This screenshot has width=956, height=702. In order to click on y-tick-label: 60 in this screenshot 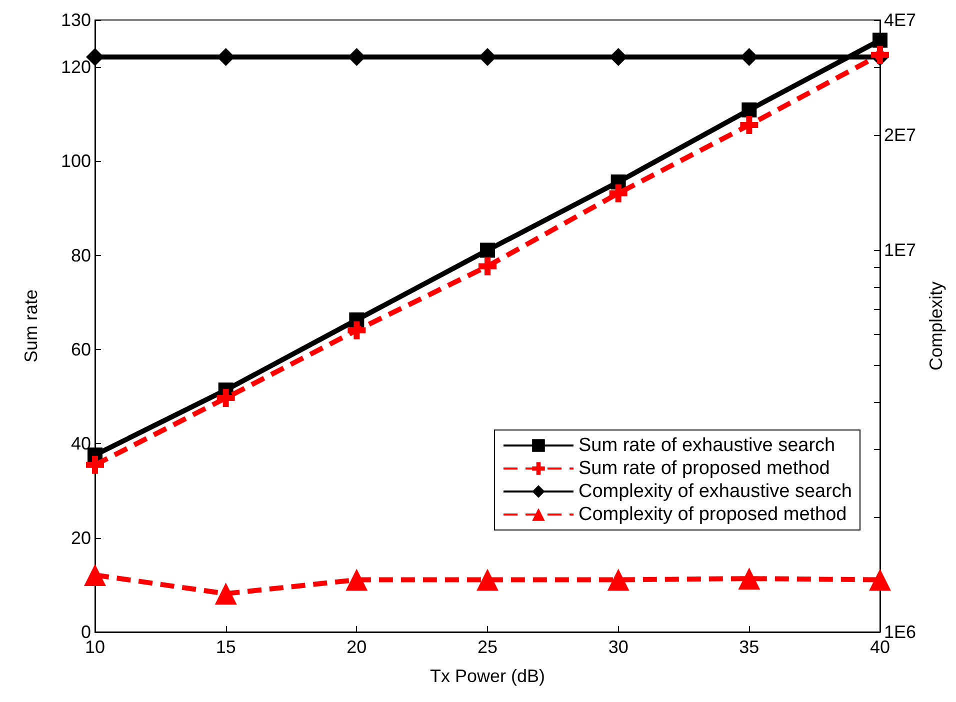, I will do `click(80, 350)`.